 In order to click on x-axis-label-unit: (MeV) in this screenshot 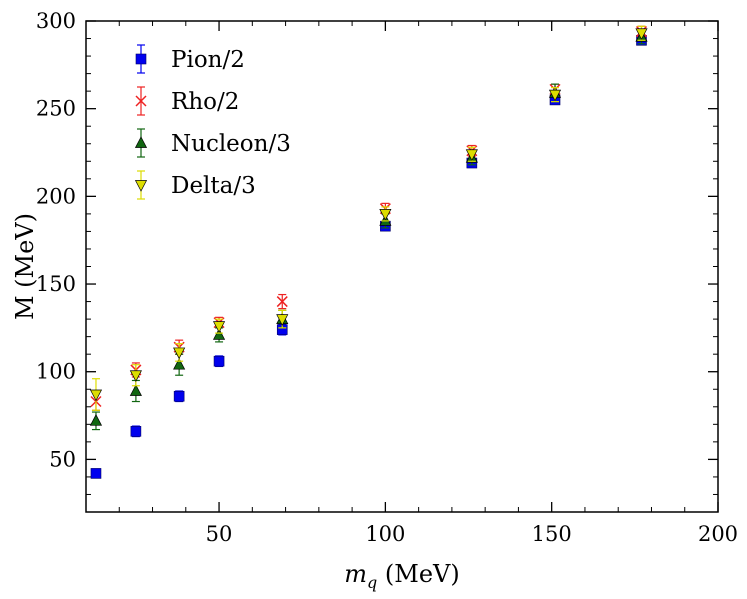, I will do `click(418, 574)`.